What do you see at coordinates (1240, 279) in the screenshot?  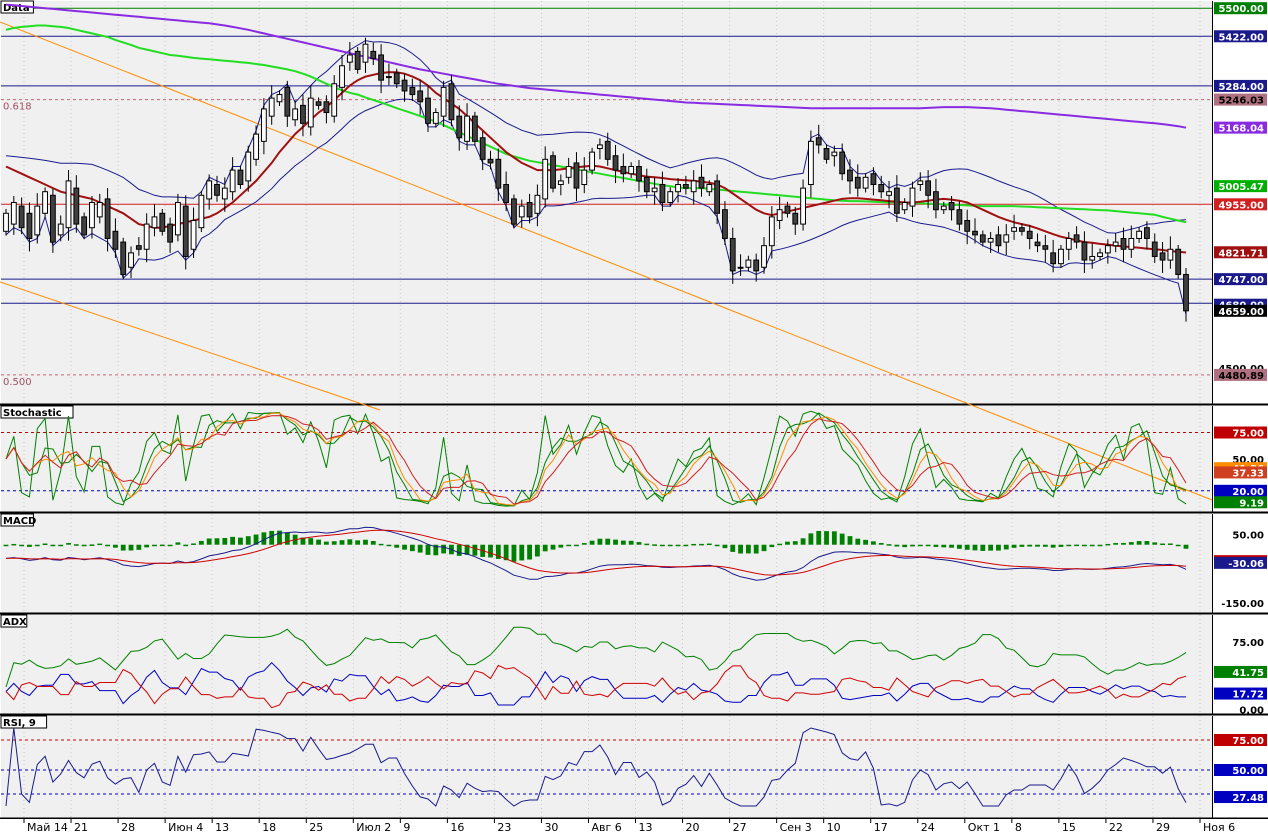 I see `price-value-tag: 4747.00` at bounding box center [1240, 279].